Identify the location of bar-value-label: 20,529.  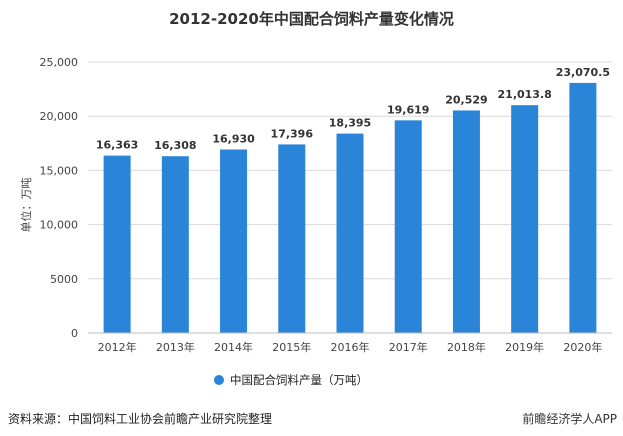
(466, 99).